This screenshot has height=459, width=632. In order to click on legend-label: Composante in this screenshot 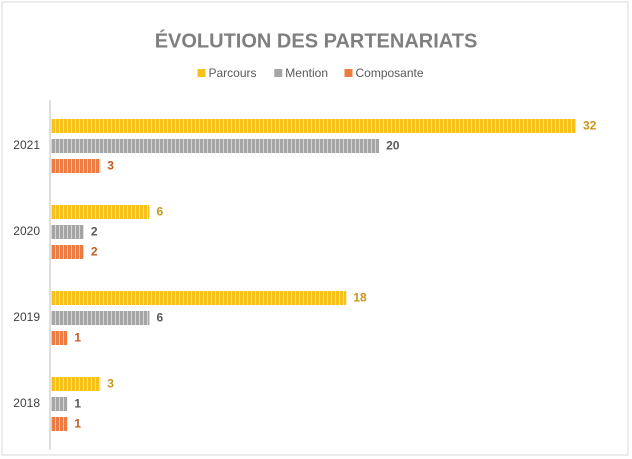, I will do `click(390, 73)`.